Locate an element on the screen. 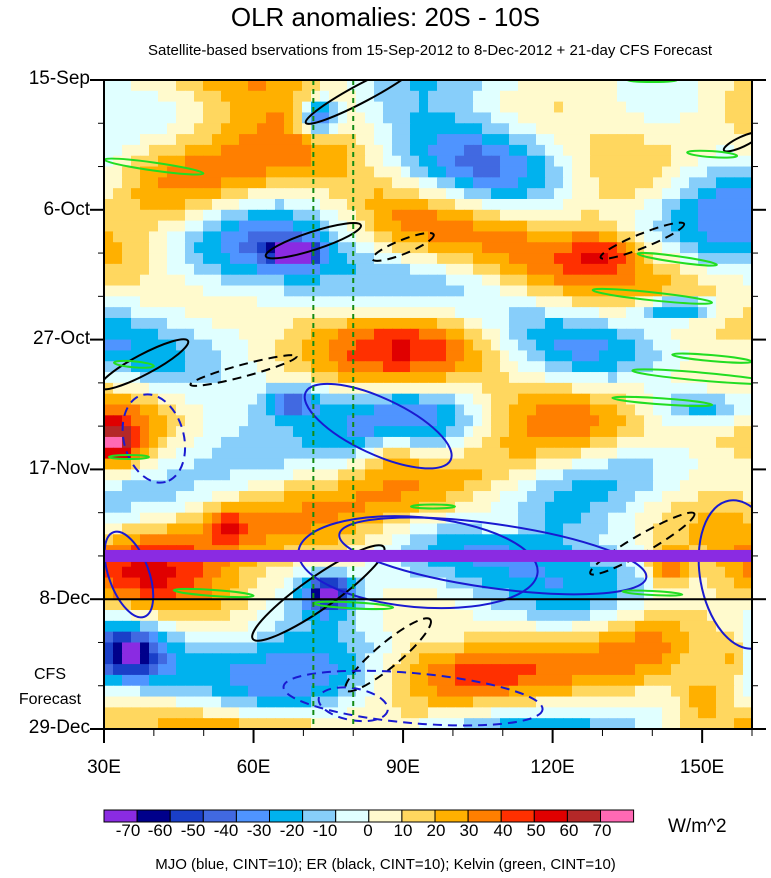 Image resolution: width=771 pixels, height=878 pixels. forecast-label-line1: CFS is located at coordinates (50, 674).